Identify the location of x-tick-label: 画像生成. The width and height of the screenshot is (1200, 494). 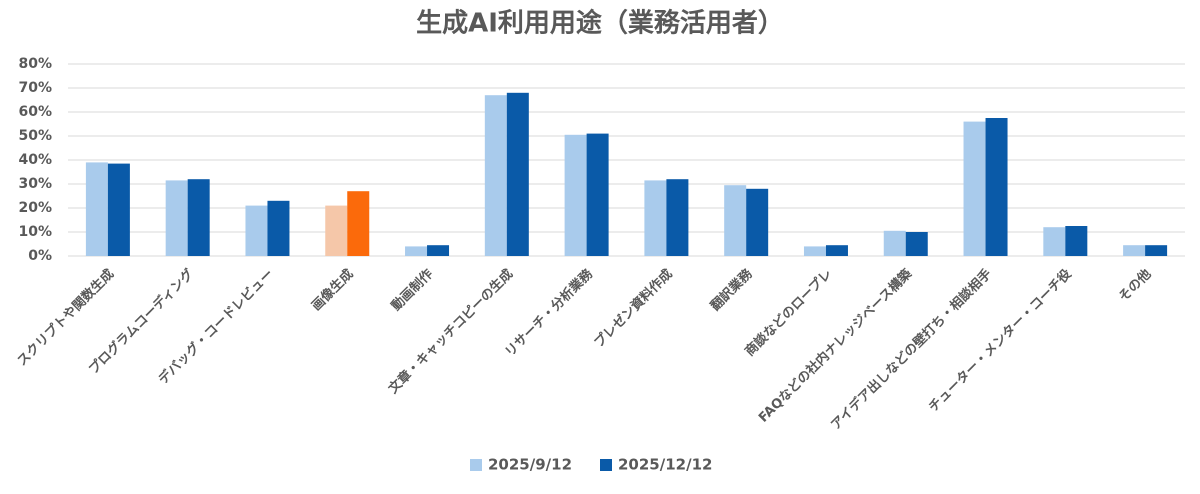
(332, 290).